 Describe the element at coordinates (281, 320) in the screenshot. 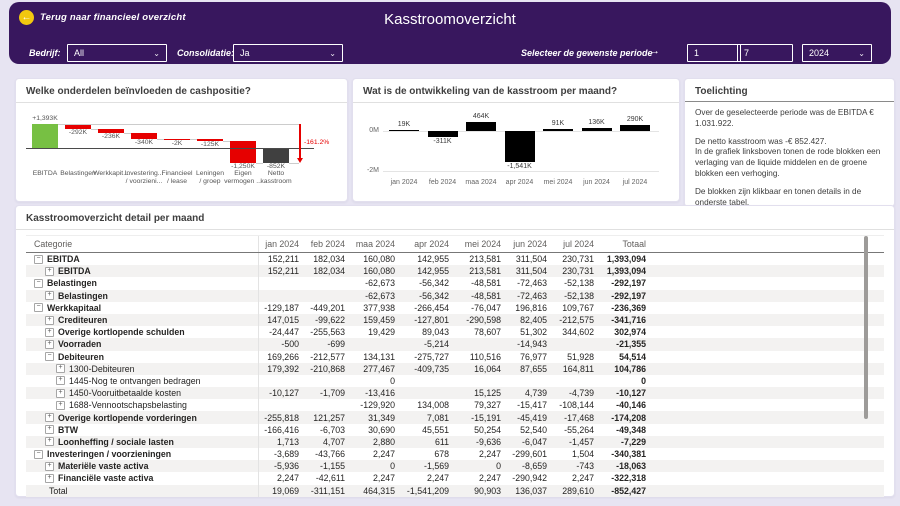

I see `value-cell: 147,015` at that location.